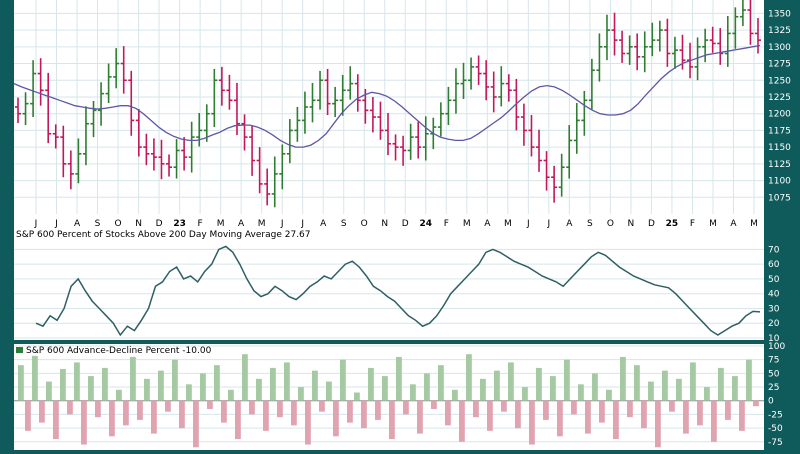 This screenshot has width=800, height=454. Describe the element at coordinates (779, 198) in the screenshot. I see `price-tick-label: 1075` at that location.